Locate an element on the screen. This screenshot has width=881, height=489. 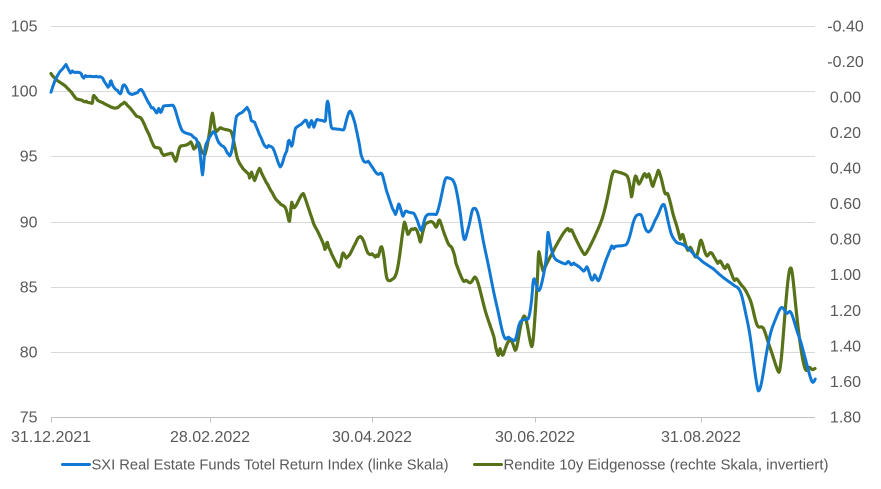
svg-text: 1.40 is located at coordinates (845, 346).